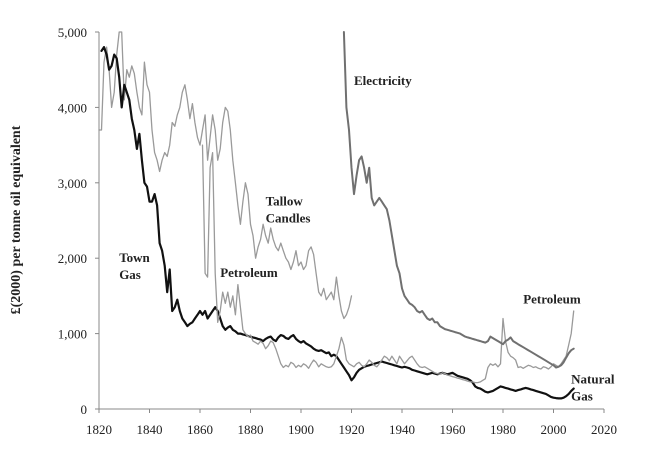  I want to click on x-tick-label: 1900, so click(301, 429).